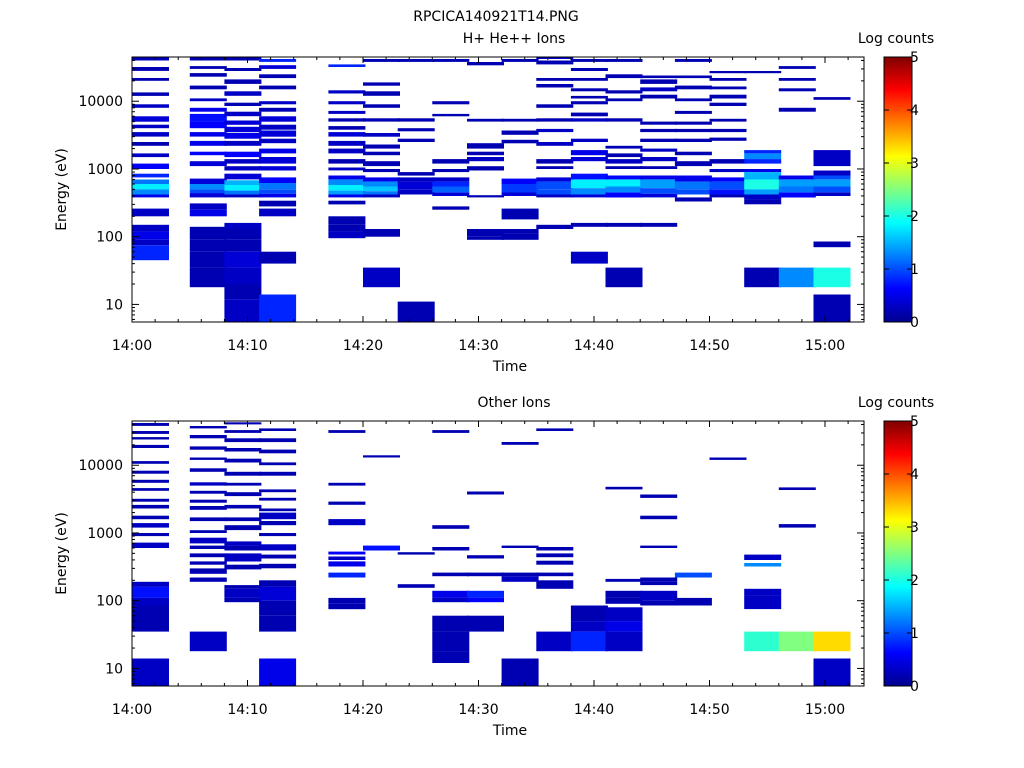 Image resolution: width=1024 pixels, height=768 pixels. What do you see at coordinates (914, 528) in the screenshot?
I see `colorbar-tick-label: 3` at bounding box center [914, 528].